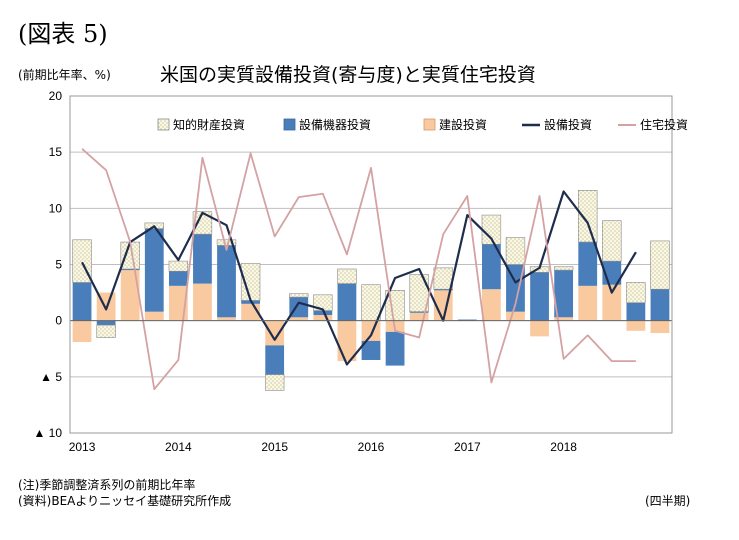 The image size is (739, 540). Describe the element at coordinates (178, 447) in the screenshot. I see `x-tick-label: 2014` at that location.